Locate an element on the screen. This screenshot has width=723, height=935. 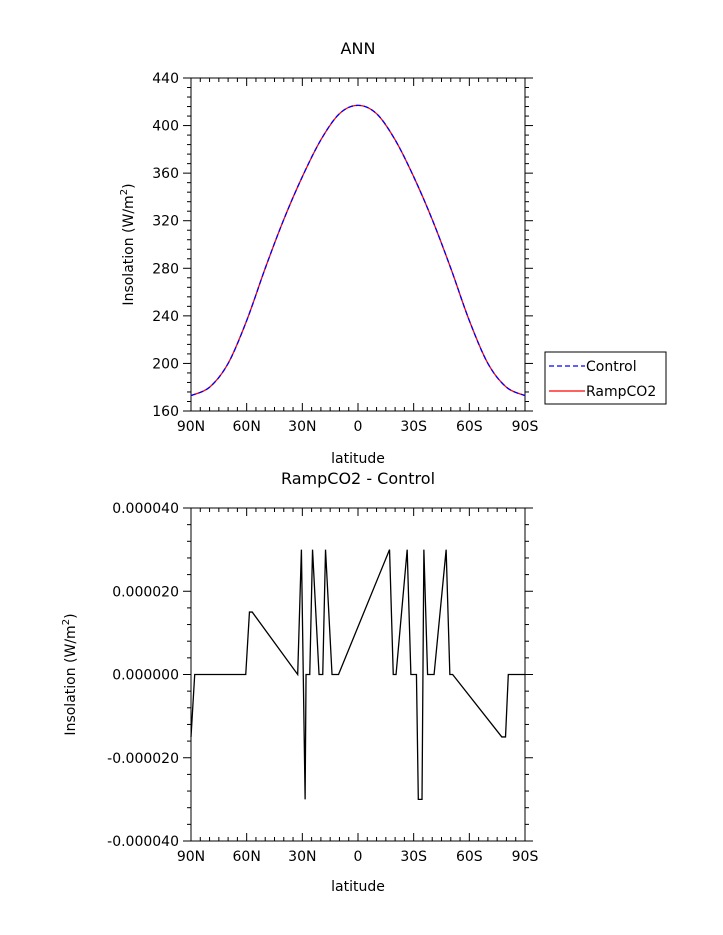
x-tick-label-annual: 90N is located at coordinates (191, 427).